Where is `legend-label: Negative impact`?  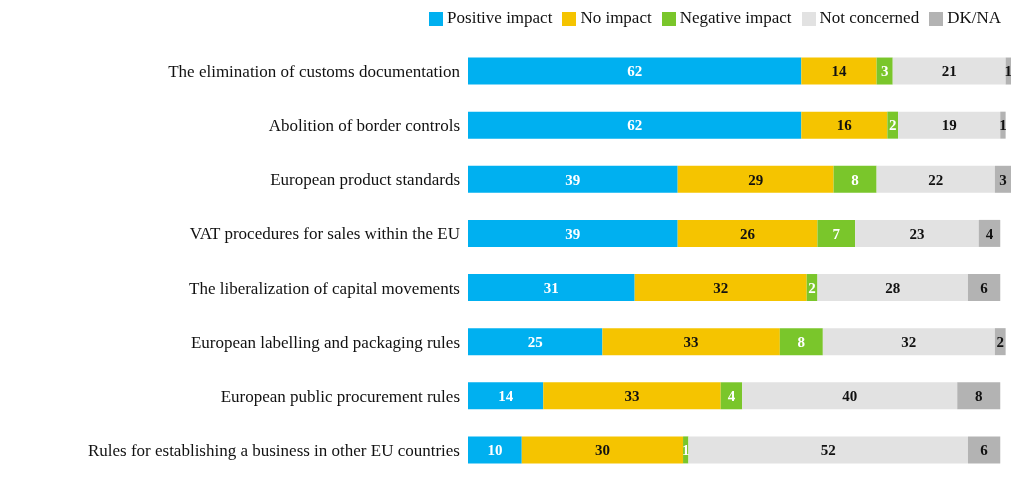 legend-label: Negative impact is located at coordinates (735, 17).